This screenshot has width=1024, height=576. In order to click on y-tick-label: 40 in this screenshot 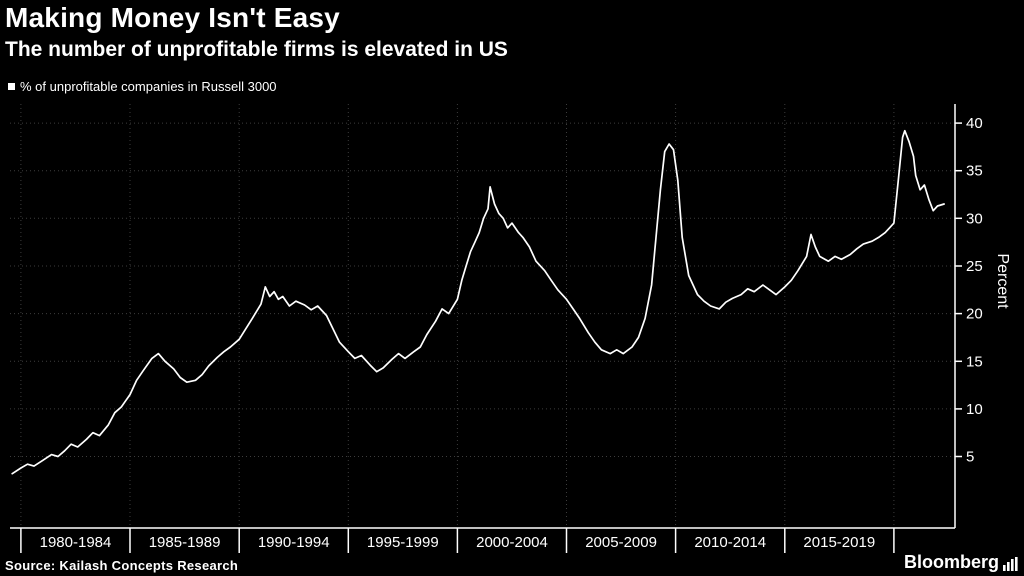, I will do `click(974, 123)`.